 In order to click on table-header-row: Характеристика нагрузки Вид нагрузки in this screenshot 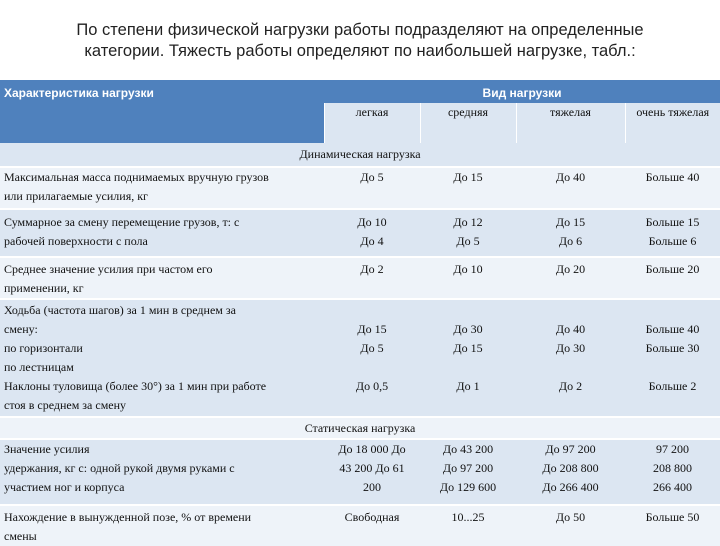, I will do `click(360, 111)`.